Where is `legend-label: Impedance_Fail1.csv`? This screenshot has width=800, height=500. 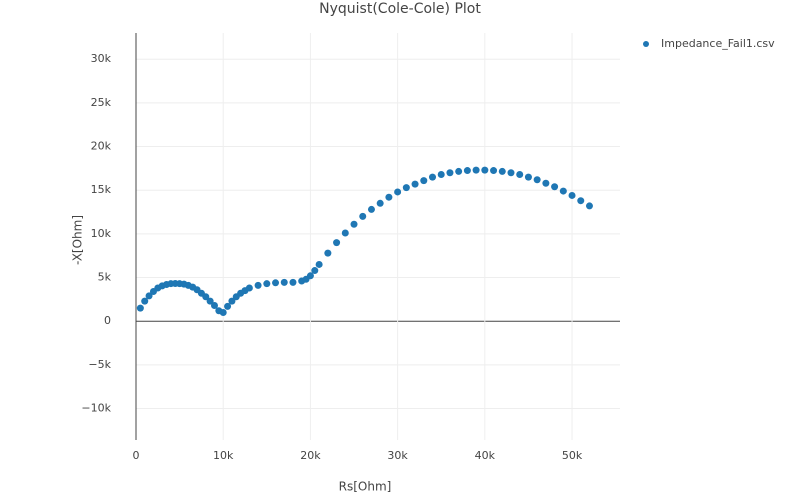
legend-label: Impedance_Fail1.csv is located at coordinates (718, 43).